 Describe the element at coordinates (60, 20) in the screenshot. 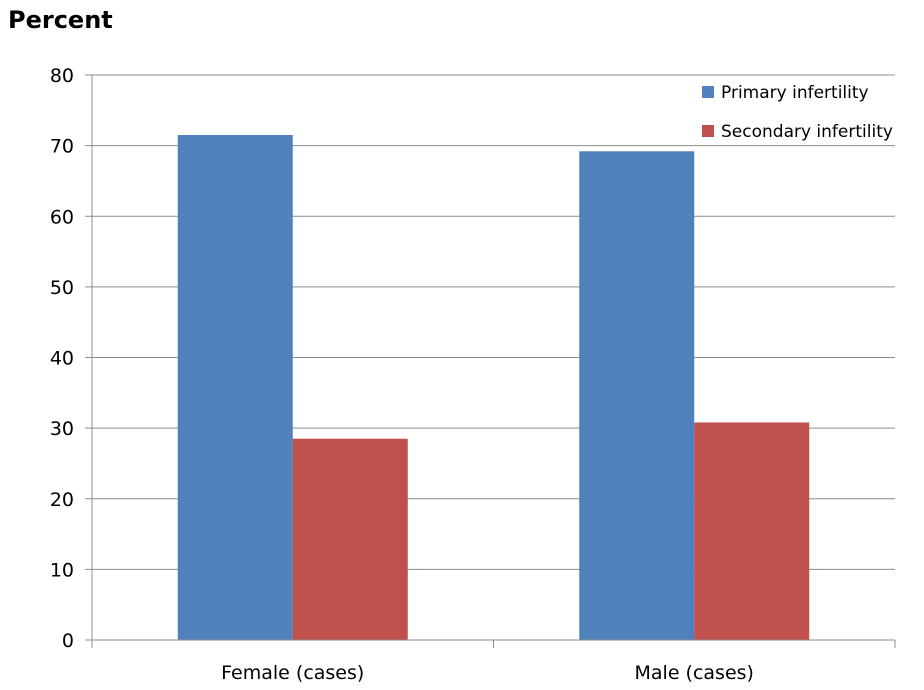

I see `y-axis-title: Percent` at that location.